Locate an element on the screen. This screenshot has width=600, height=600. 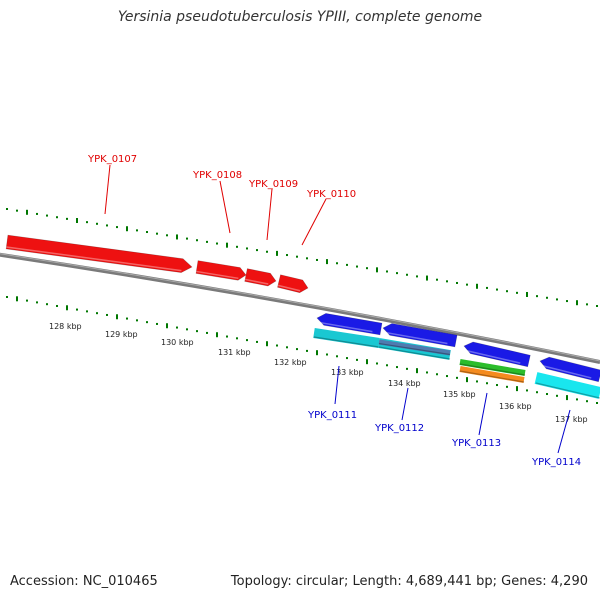
scale-label: 128 kbp is located at coordinates (65, 326).